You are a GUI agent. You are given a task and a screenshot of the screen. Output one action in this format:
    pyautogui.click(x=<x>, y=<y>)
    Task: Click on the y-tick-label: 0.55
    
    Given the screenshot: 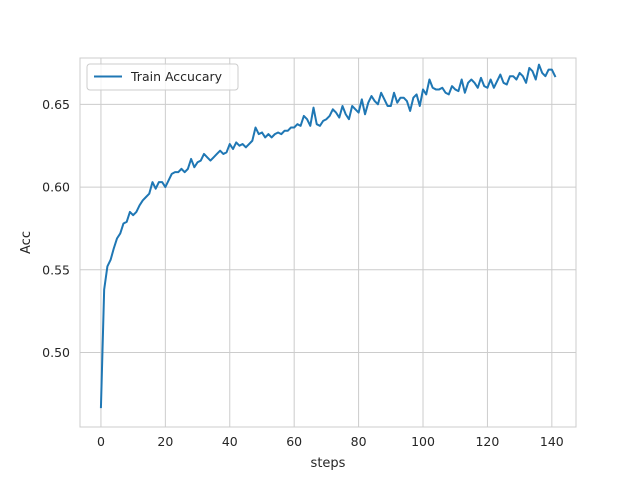 What is the action you would take?
    pyautogui.click(x=56, y=269)
    